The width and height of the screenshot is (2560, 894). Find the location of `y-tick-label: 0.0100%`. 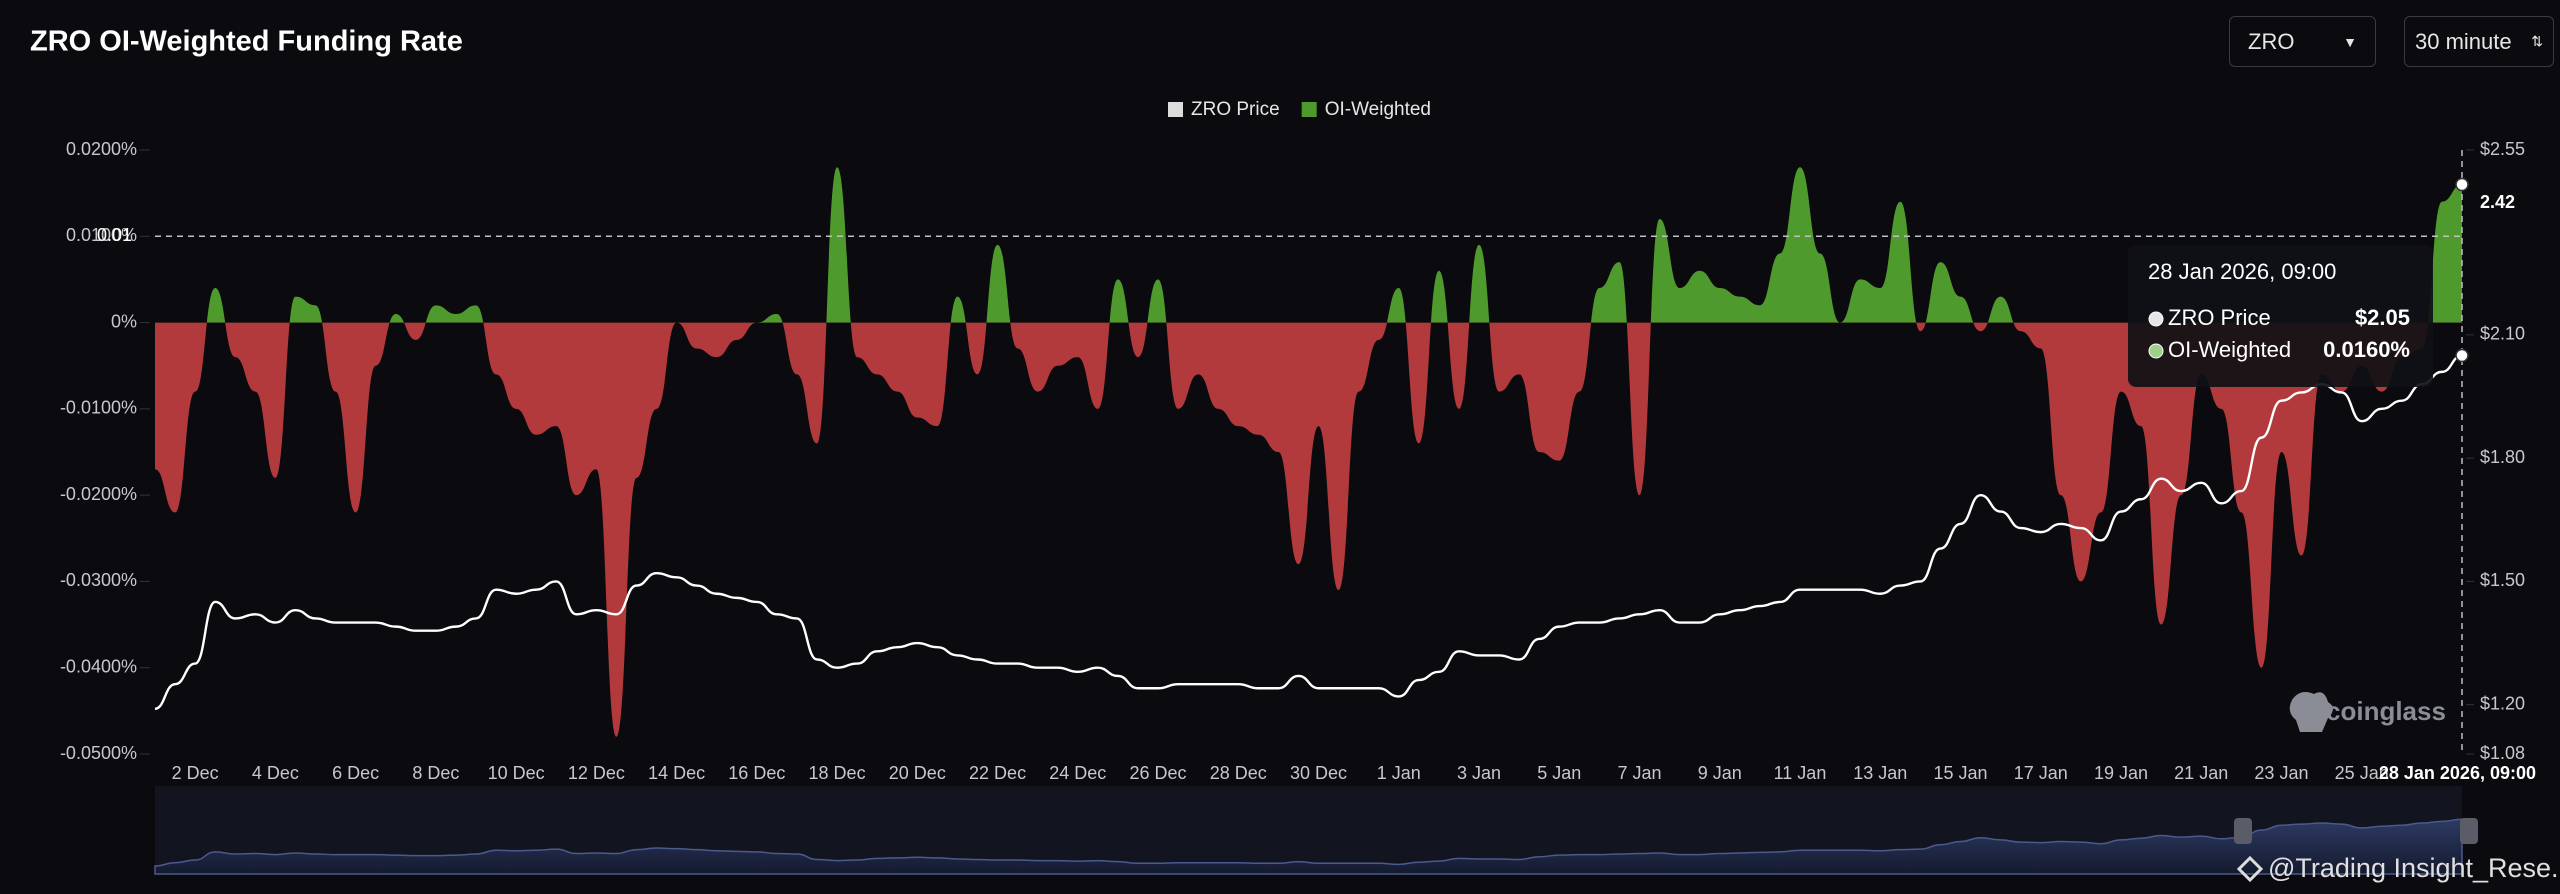

y-tick-label: 0.0100% is located at coordinates (101, 235).